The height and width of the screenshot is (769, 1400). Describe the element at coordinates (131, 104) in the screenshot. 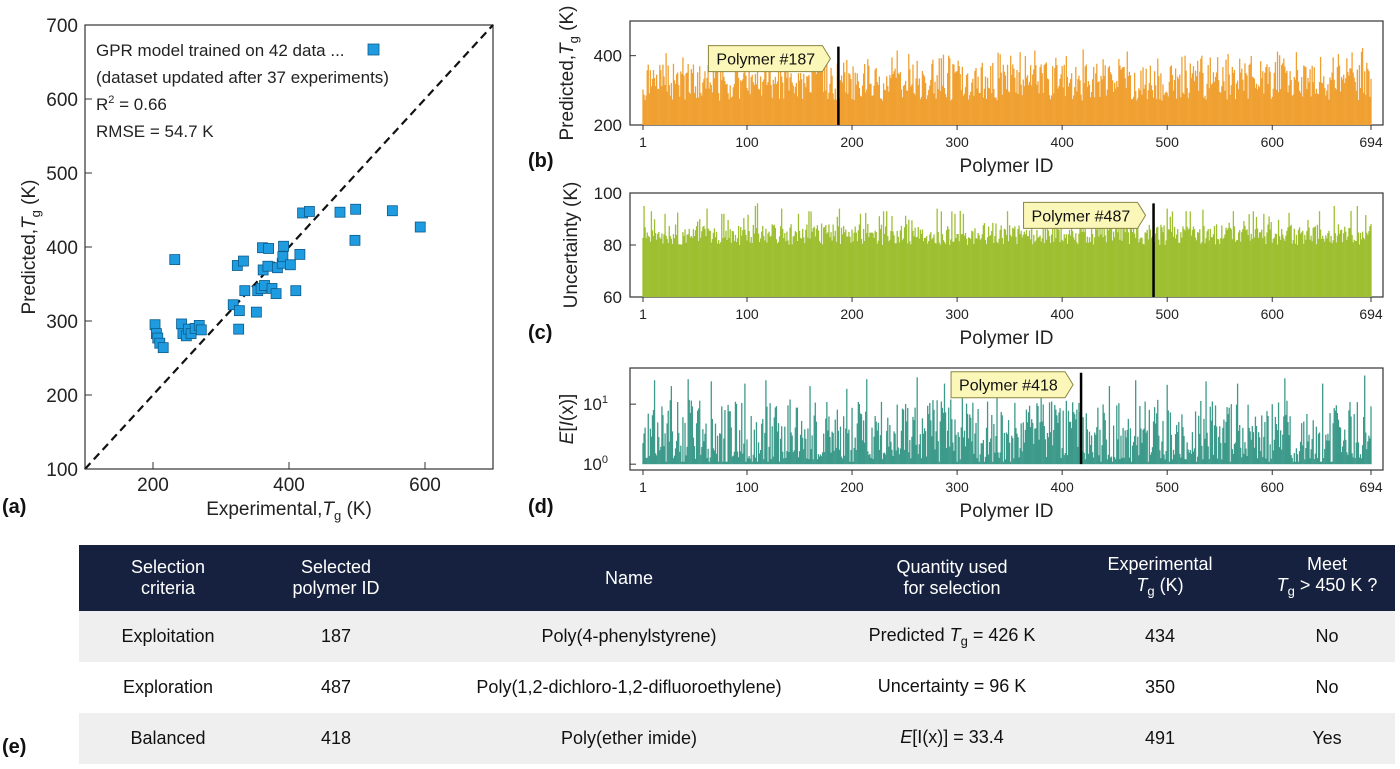

I see `r2-text: R2 = 0.66` at that location.